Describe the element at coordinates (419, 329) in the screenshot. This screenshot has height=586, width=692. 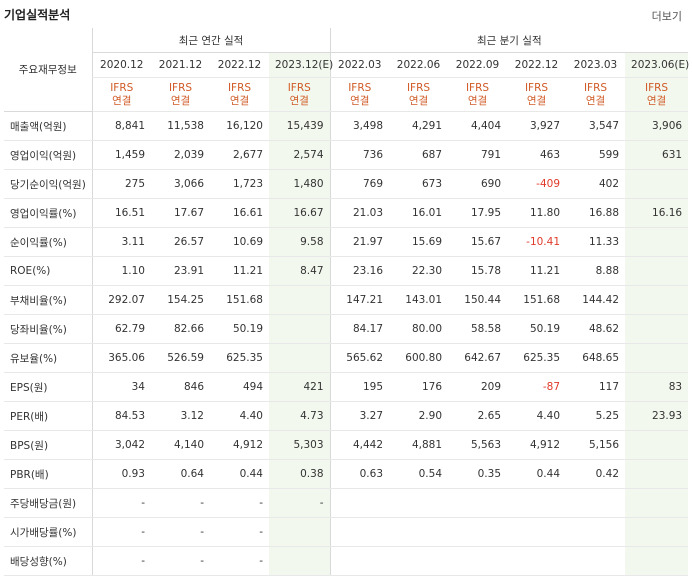
I see `value-cell: 80.00` at that location.